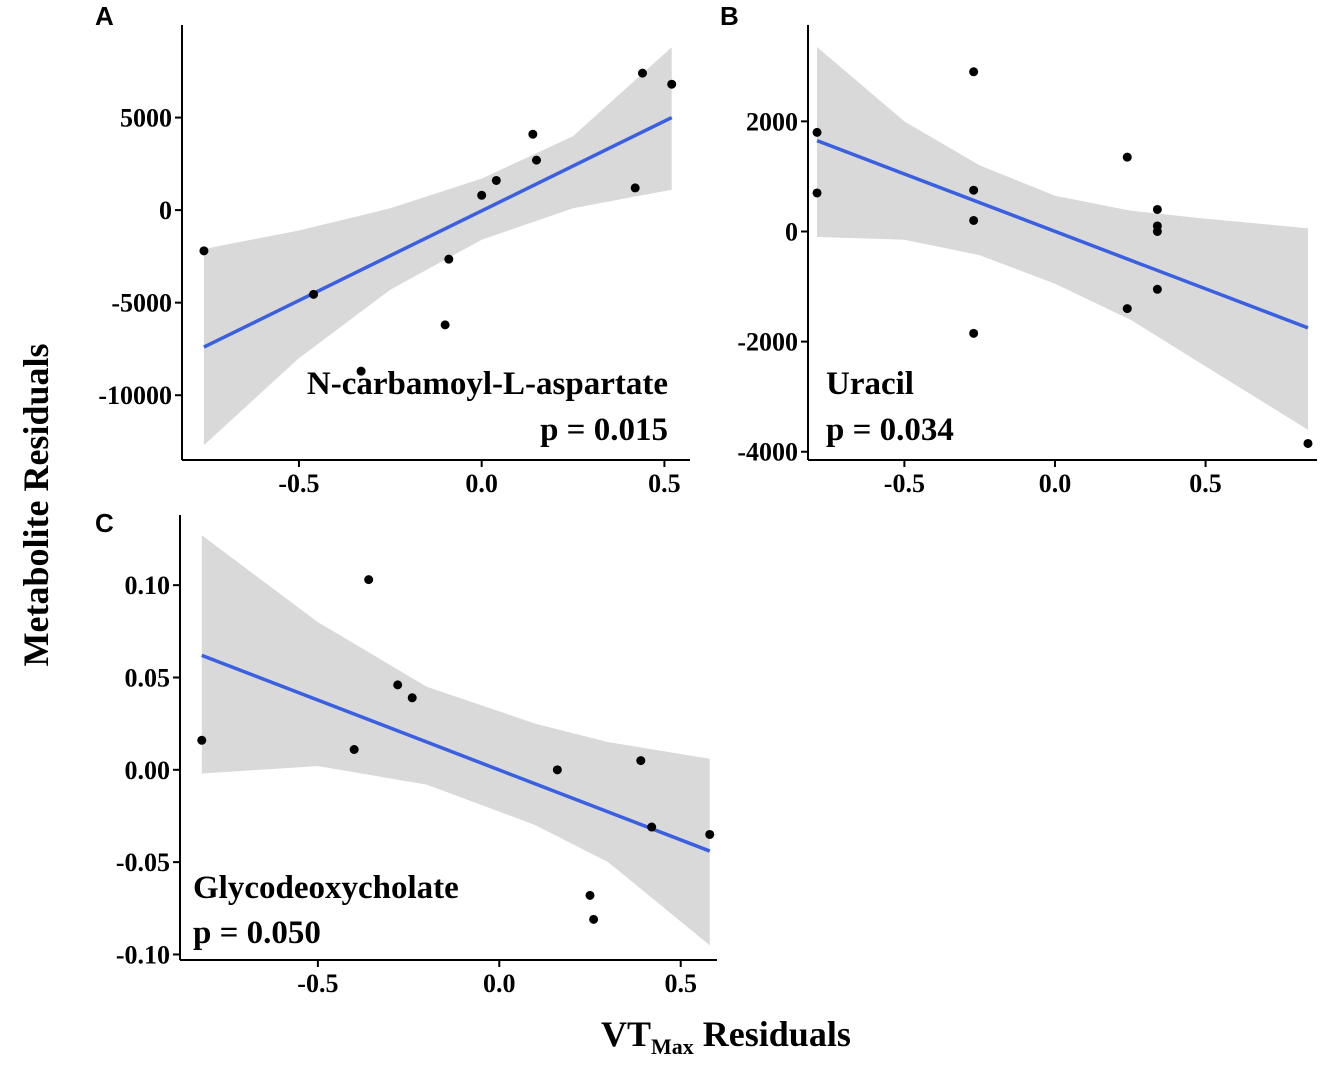  Describe the element at coordinates (146, 118) in the screenshot. I see `panel-a-y-tick-label: 5000` at that location.